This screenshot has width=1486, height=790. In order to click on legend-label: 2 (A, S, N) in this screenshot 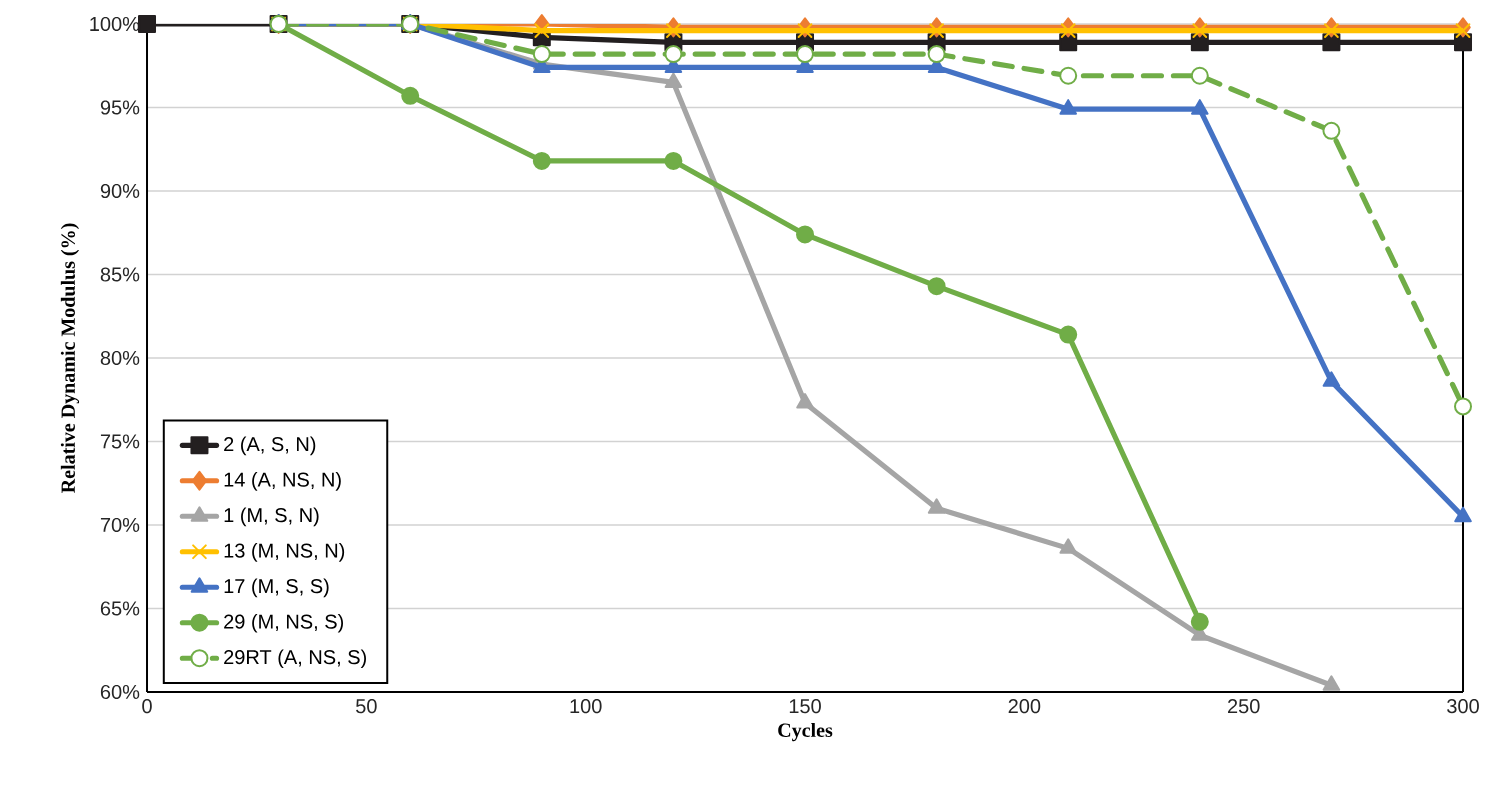, I will do `click(270, 446)`.